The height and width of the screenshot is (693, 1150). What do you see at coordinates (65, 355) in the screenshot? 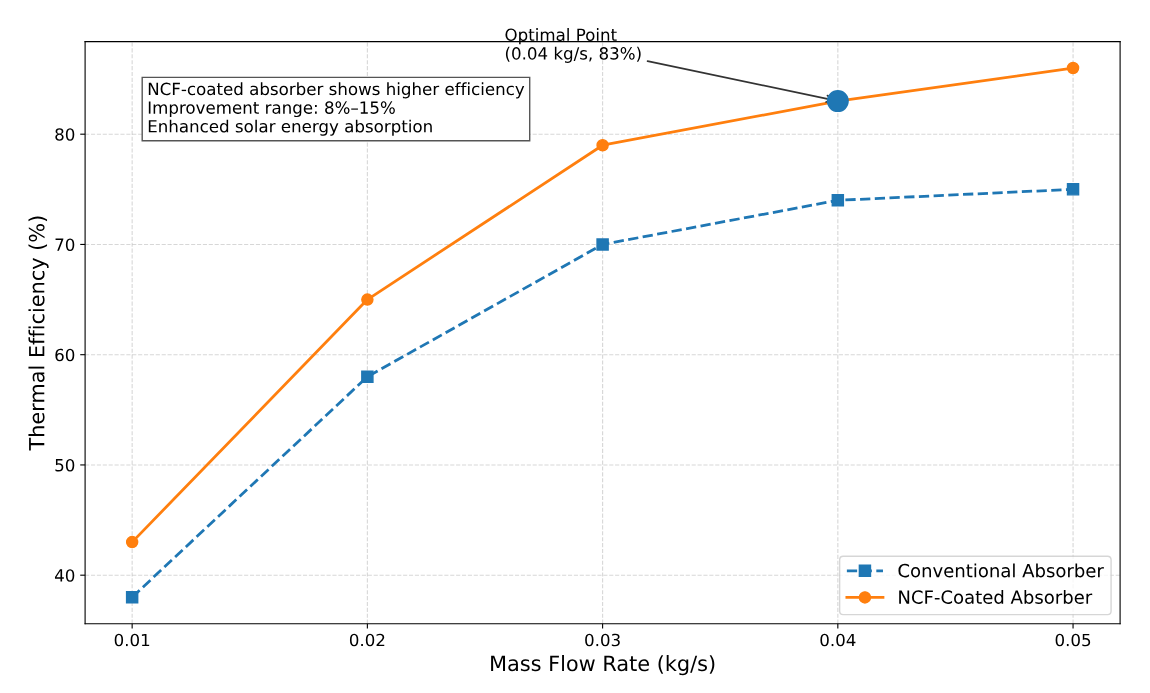
I see `y-tick-label: 60` at bounding box center [65, 355].